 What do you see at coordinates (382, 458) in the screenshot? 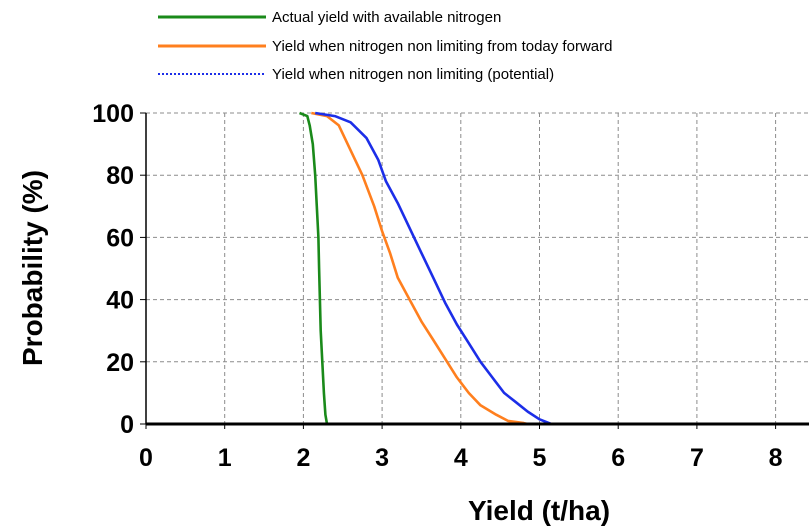
I see `x-tick-label: 3` at bounding box center [382, 458].